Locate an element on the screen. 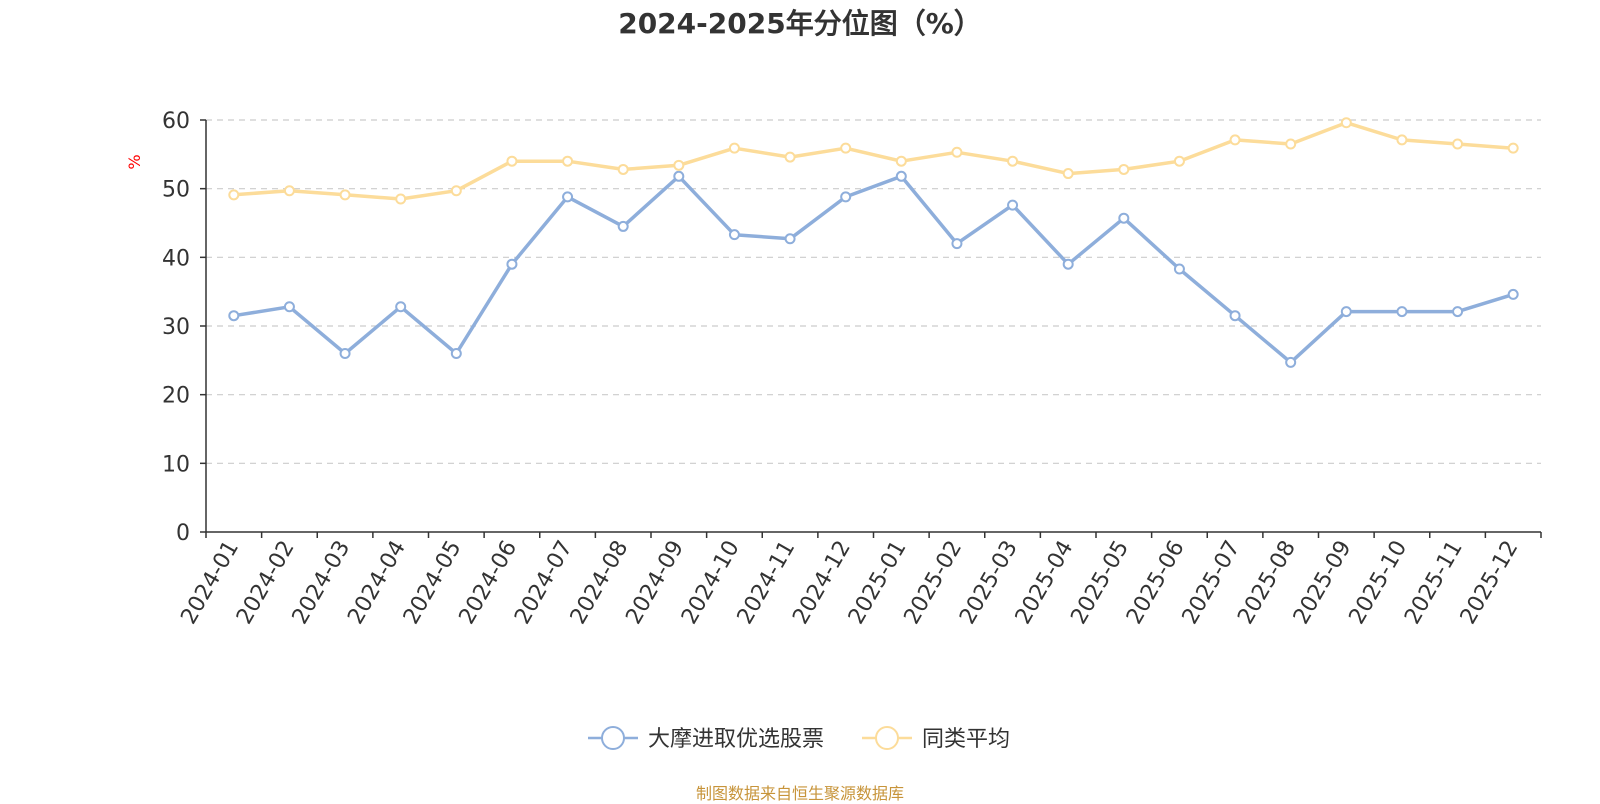 This screenshot has width=1600, height=804. y-tick-label: 60 is located at coordinates (176, 121).